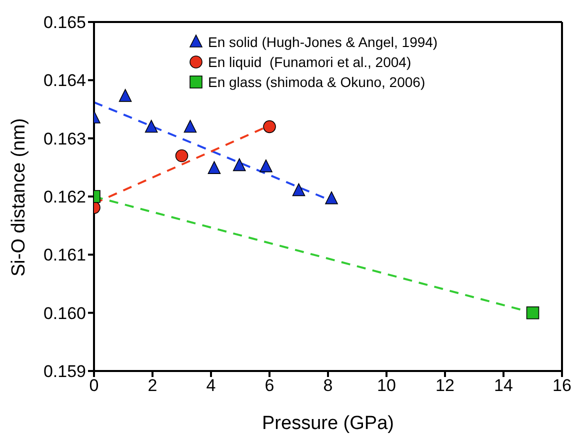 The image size is (575, 447). What do you see at coordinates (323, 42) in the screenshot?
I see `legend-label: En solid (Hugh-Jones & Angel, 1994)` at bounding box center [323, 42].